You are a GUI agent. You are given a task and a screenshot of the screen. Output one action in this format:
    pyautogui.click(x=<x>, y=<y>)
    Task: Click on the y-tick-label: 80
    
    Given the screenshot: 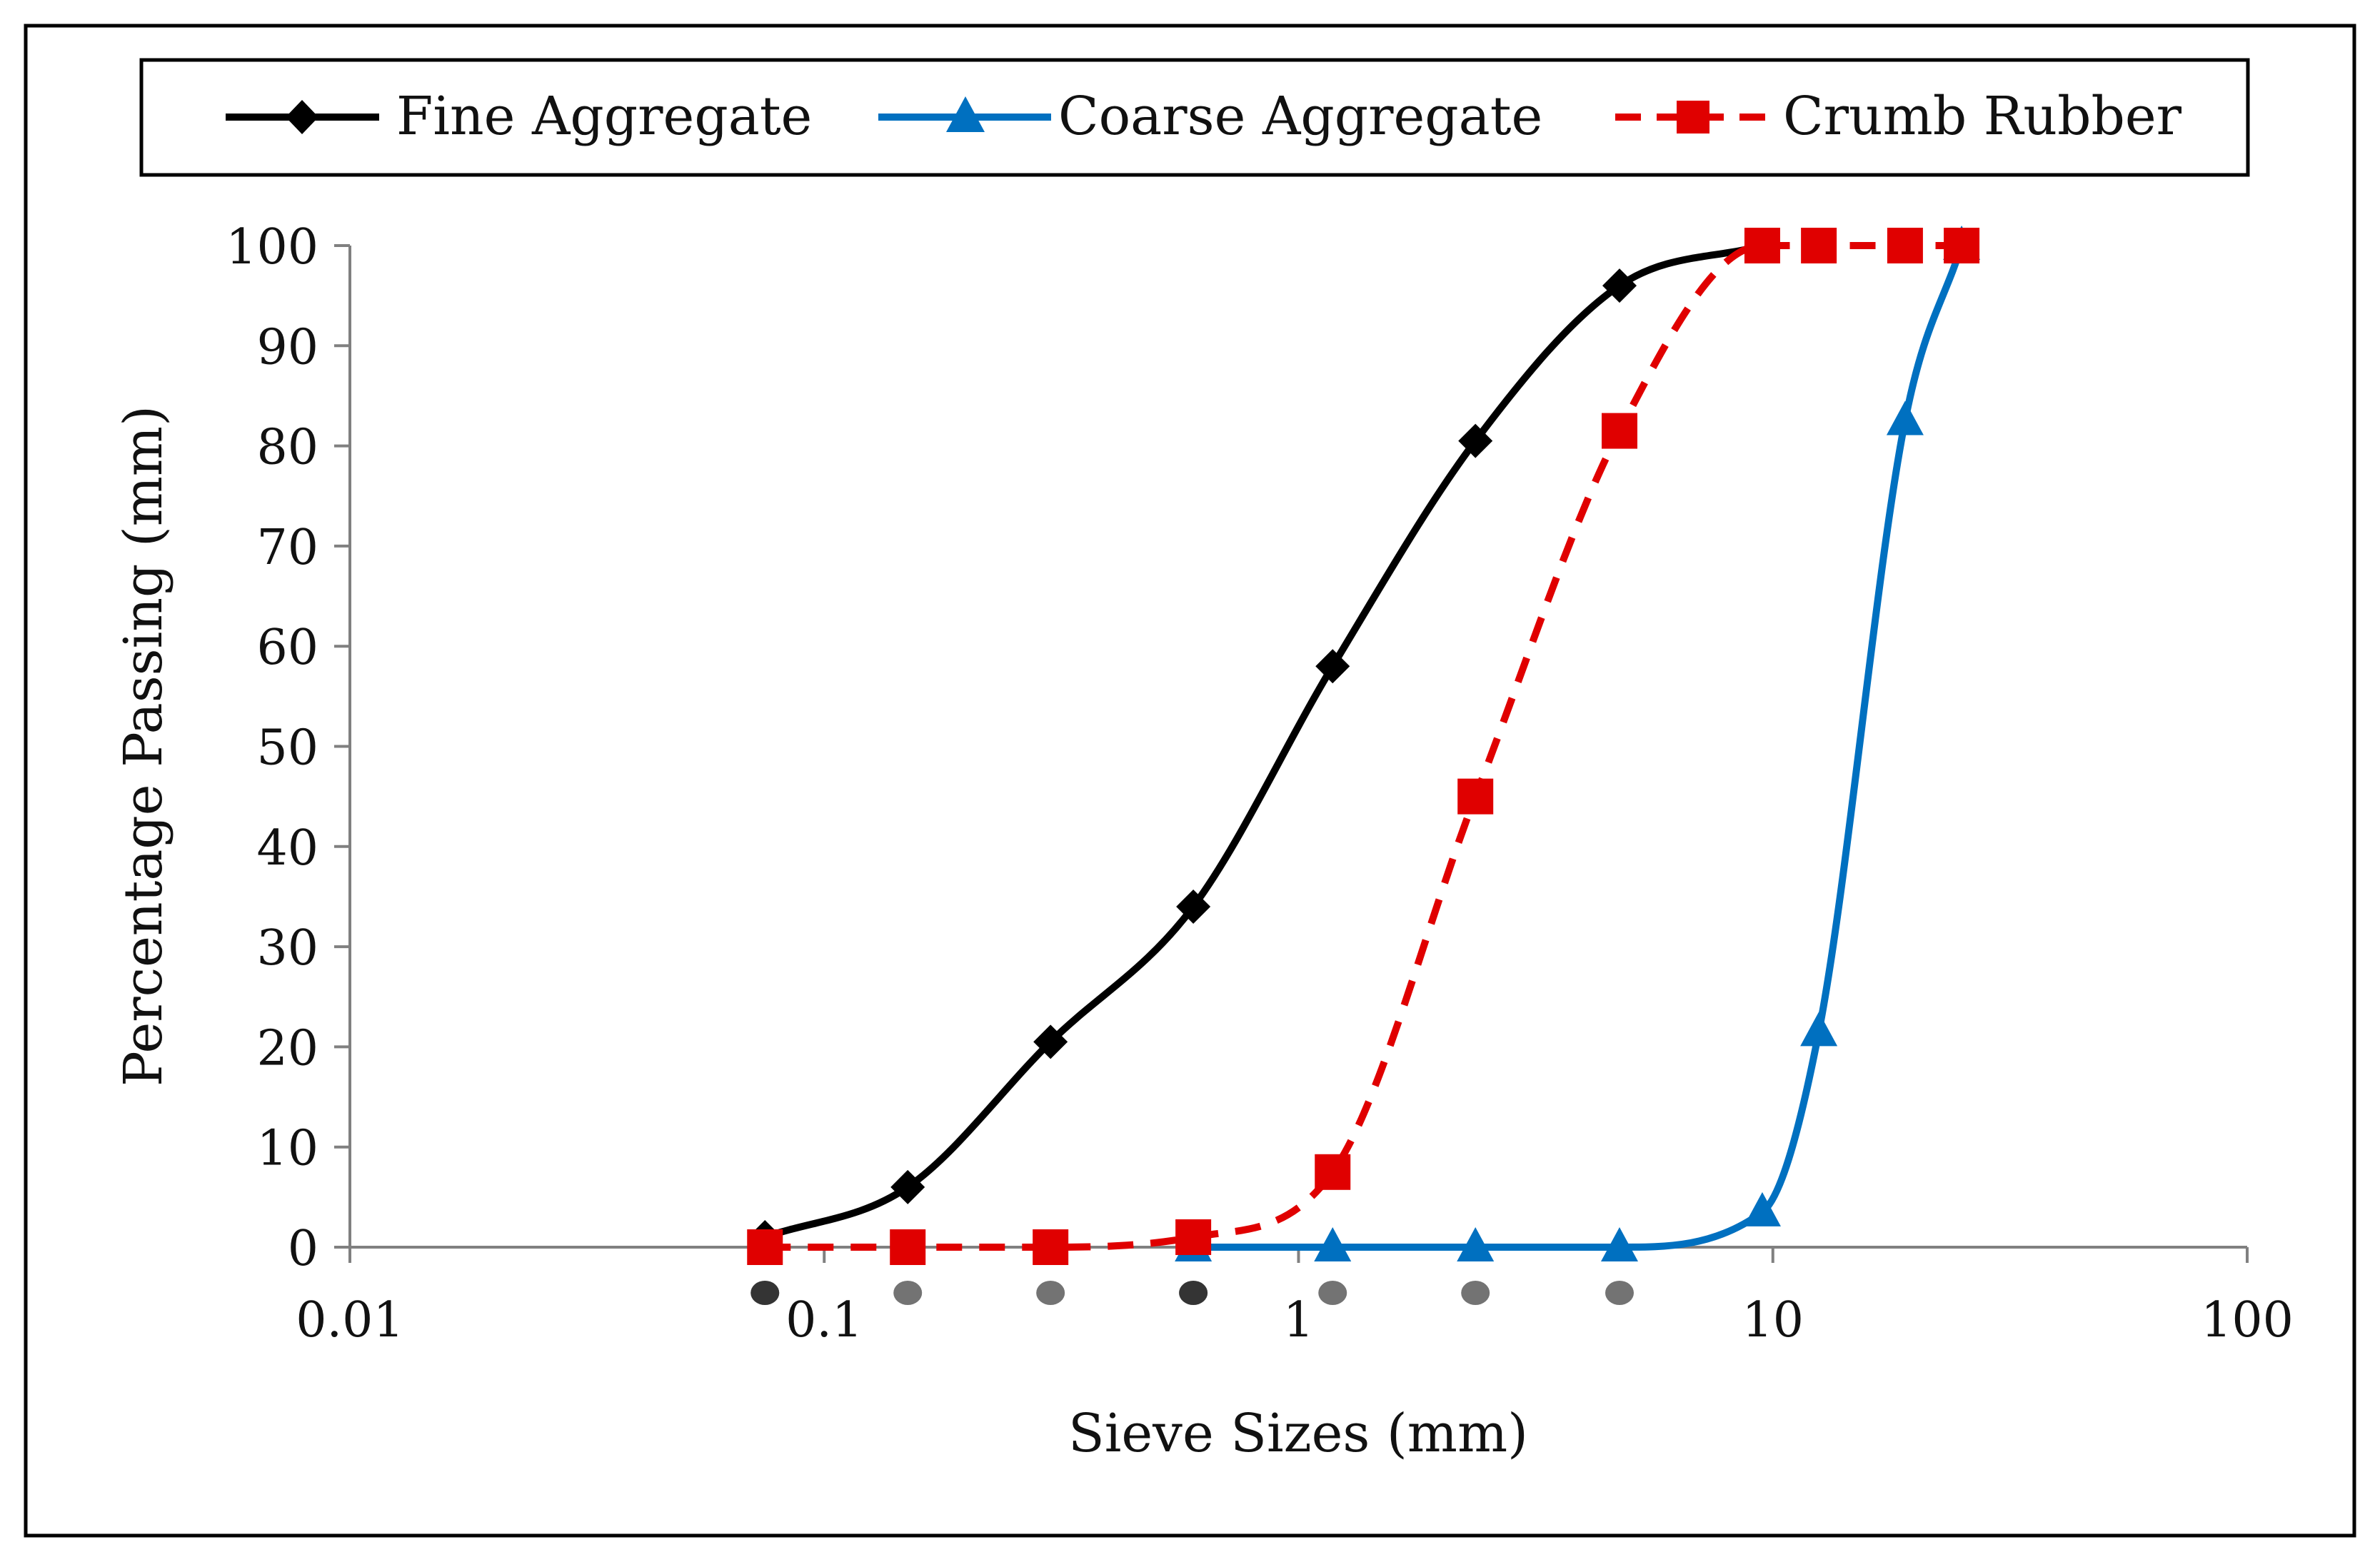 What is the action you would take?
    pyautogui.click(x=287, y=448)
    